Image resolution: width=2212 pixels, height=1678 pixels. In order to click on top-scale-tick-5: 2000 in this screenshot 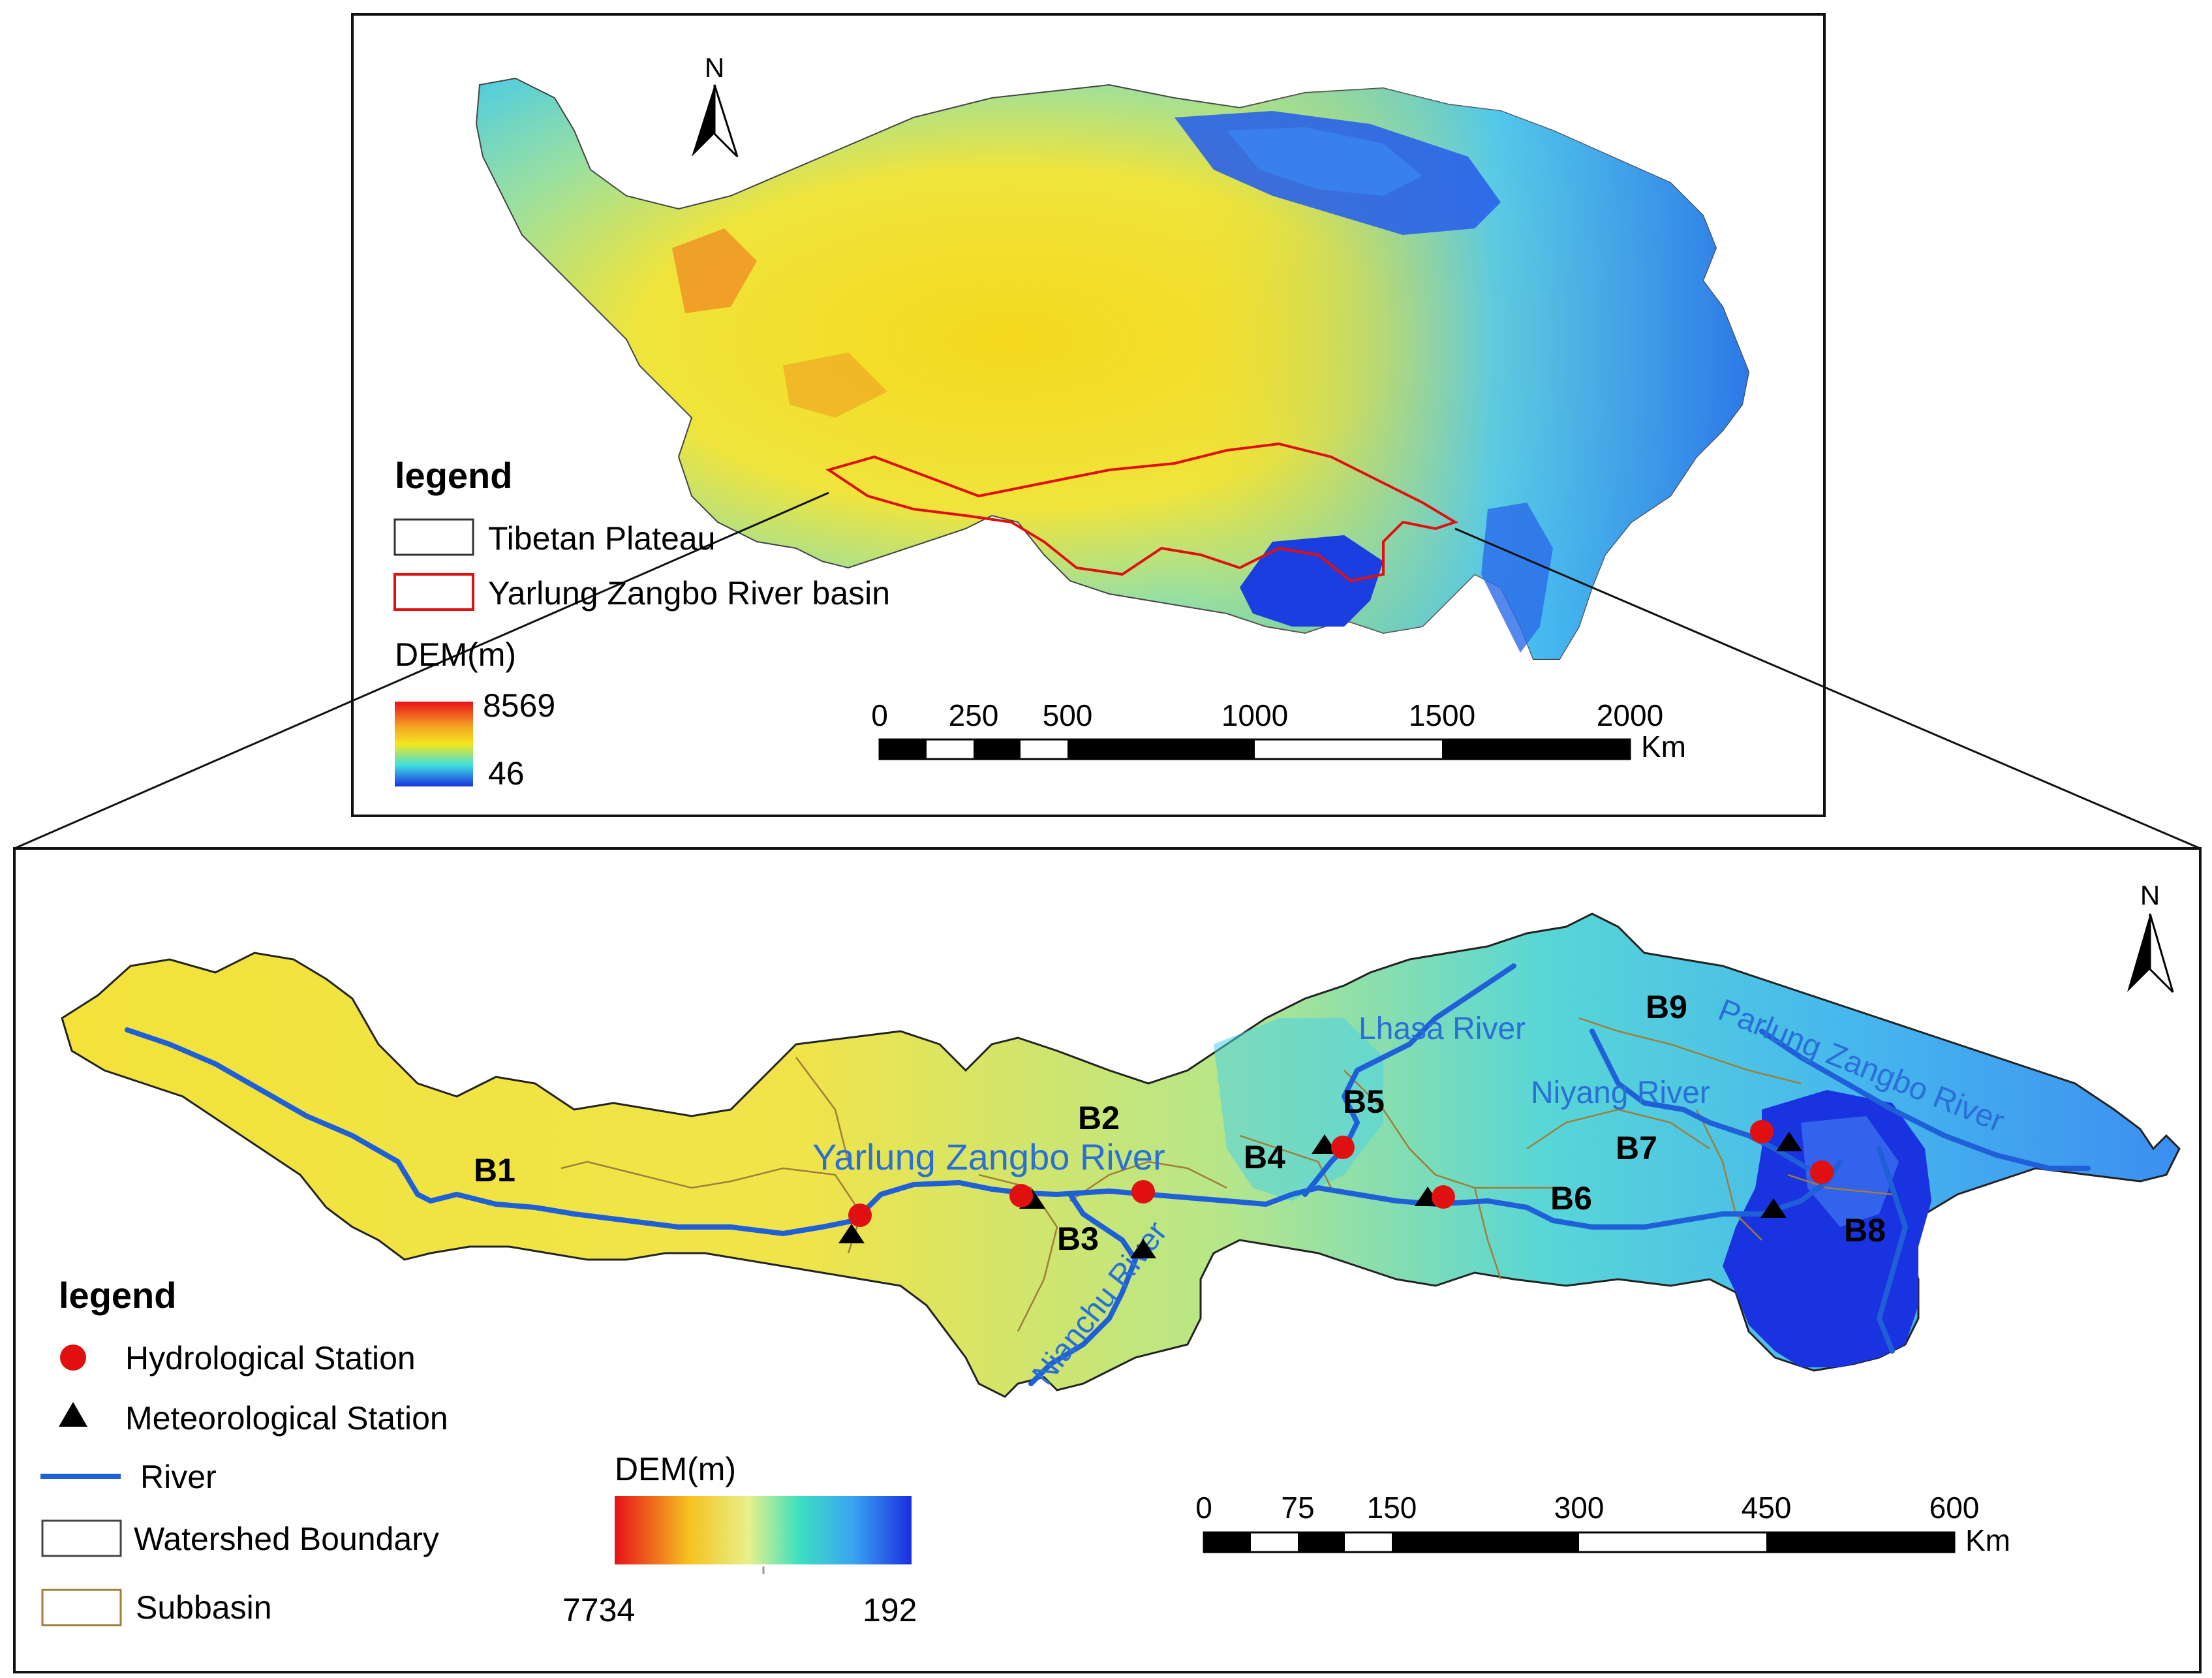, I will do `click(1630, 715)`.